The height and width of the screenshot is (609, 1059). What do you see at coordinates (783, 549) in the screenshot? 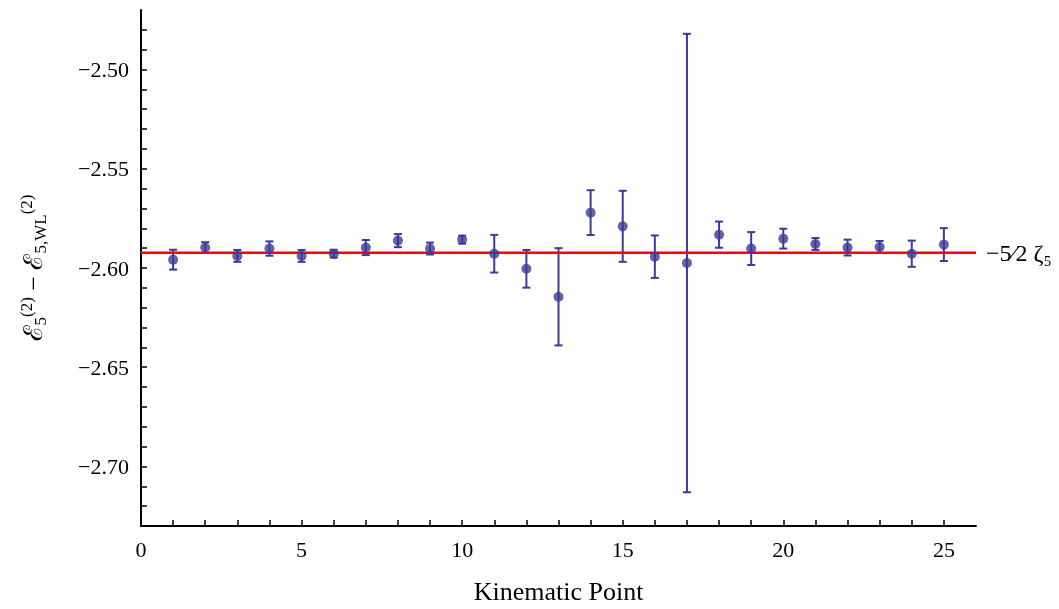
I see `x-tick-label: 20` at bounding box center [783, 549].